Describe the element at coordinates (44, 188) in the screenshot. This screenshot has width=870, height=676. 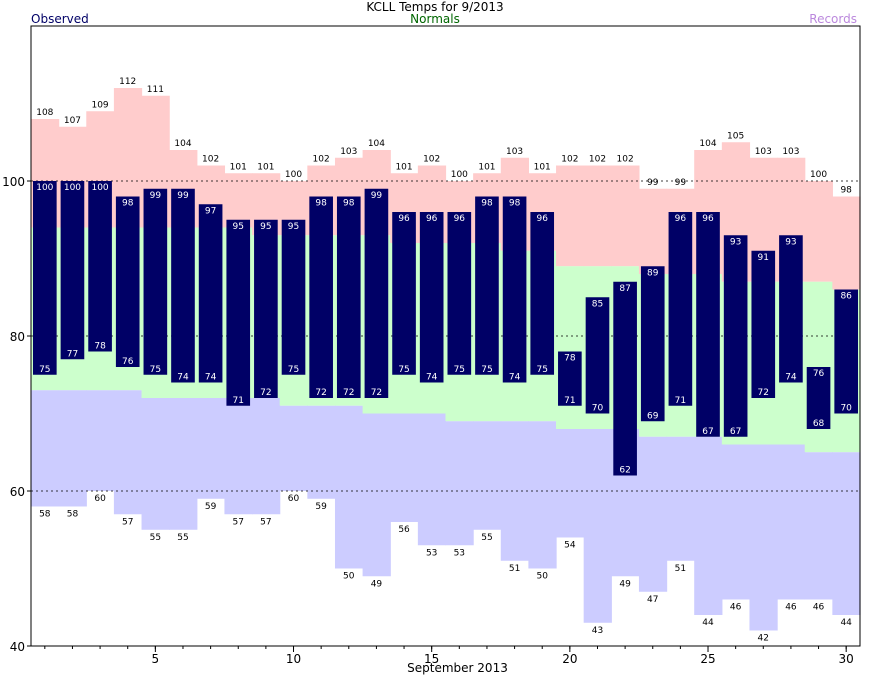
I see `observed-high-label-day-1: 100` at that location.